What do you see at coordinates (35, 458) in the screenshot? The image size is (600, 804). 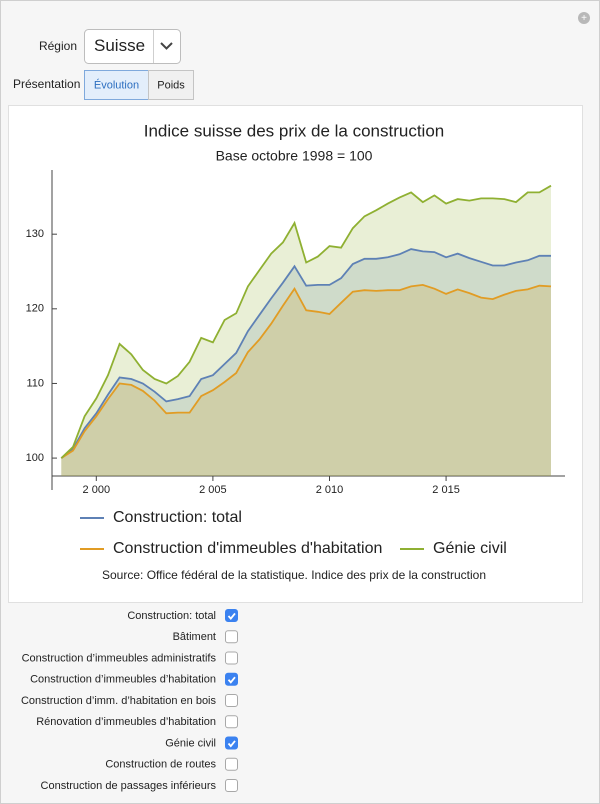 I see `y-tick-label: 100` at bounding box center [35, 458].